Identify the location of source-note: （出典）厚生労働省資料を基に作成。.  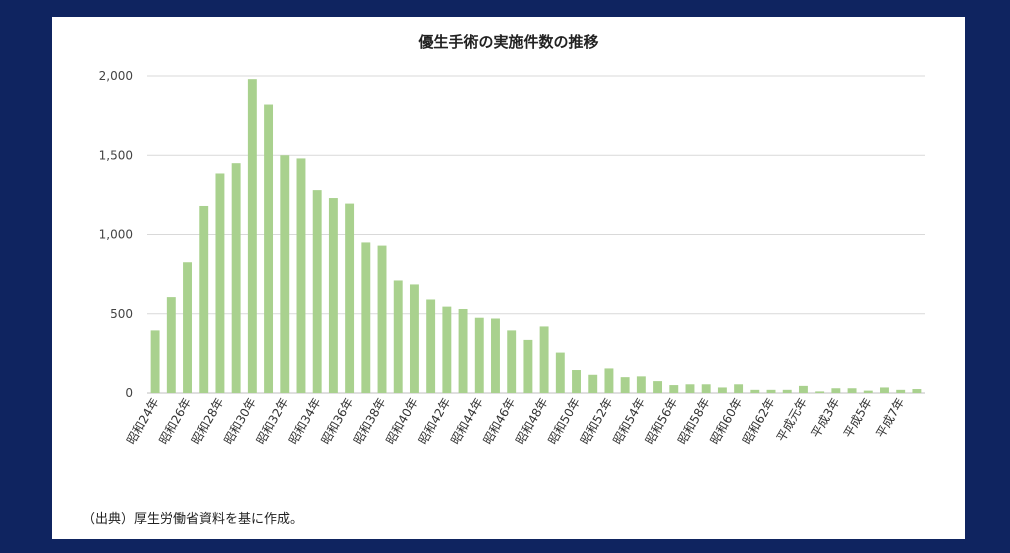
(193, 519).